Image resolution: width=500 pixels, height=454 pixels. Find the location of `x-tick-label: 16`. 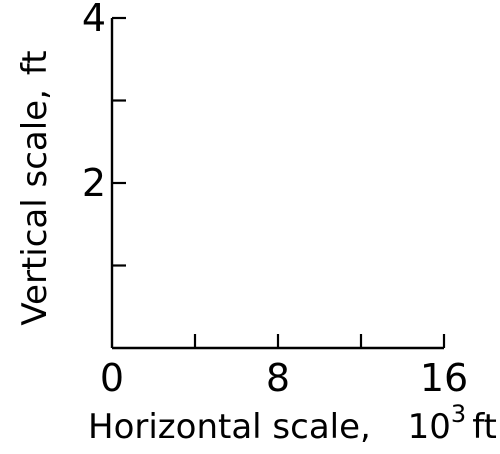

x-tick-label: 16 is located at coordinates (444, 378).